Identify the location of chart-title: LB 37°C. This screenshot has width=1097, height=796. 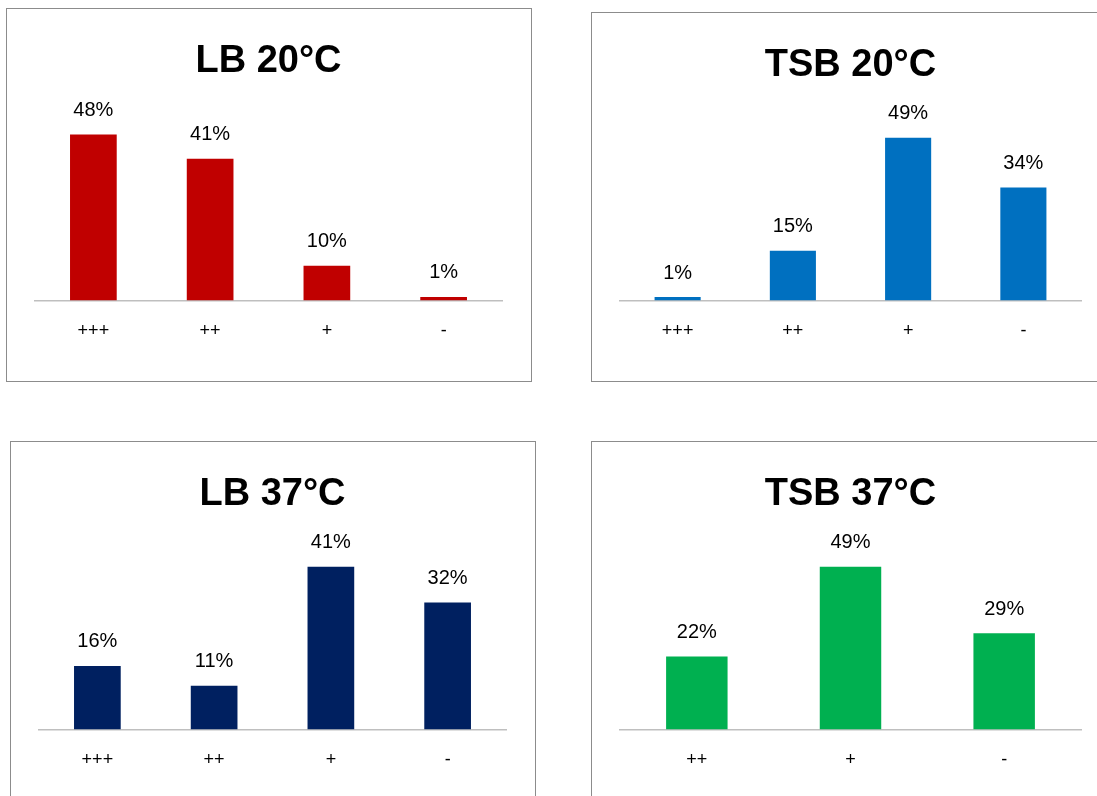
(272, 492).